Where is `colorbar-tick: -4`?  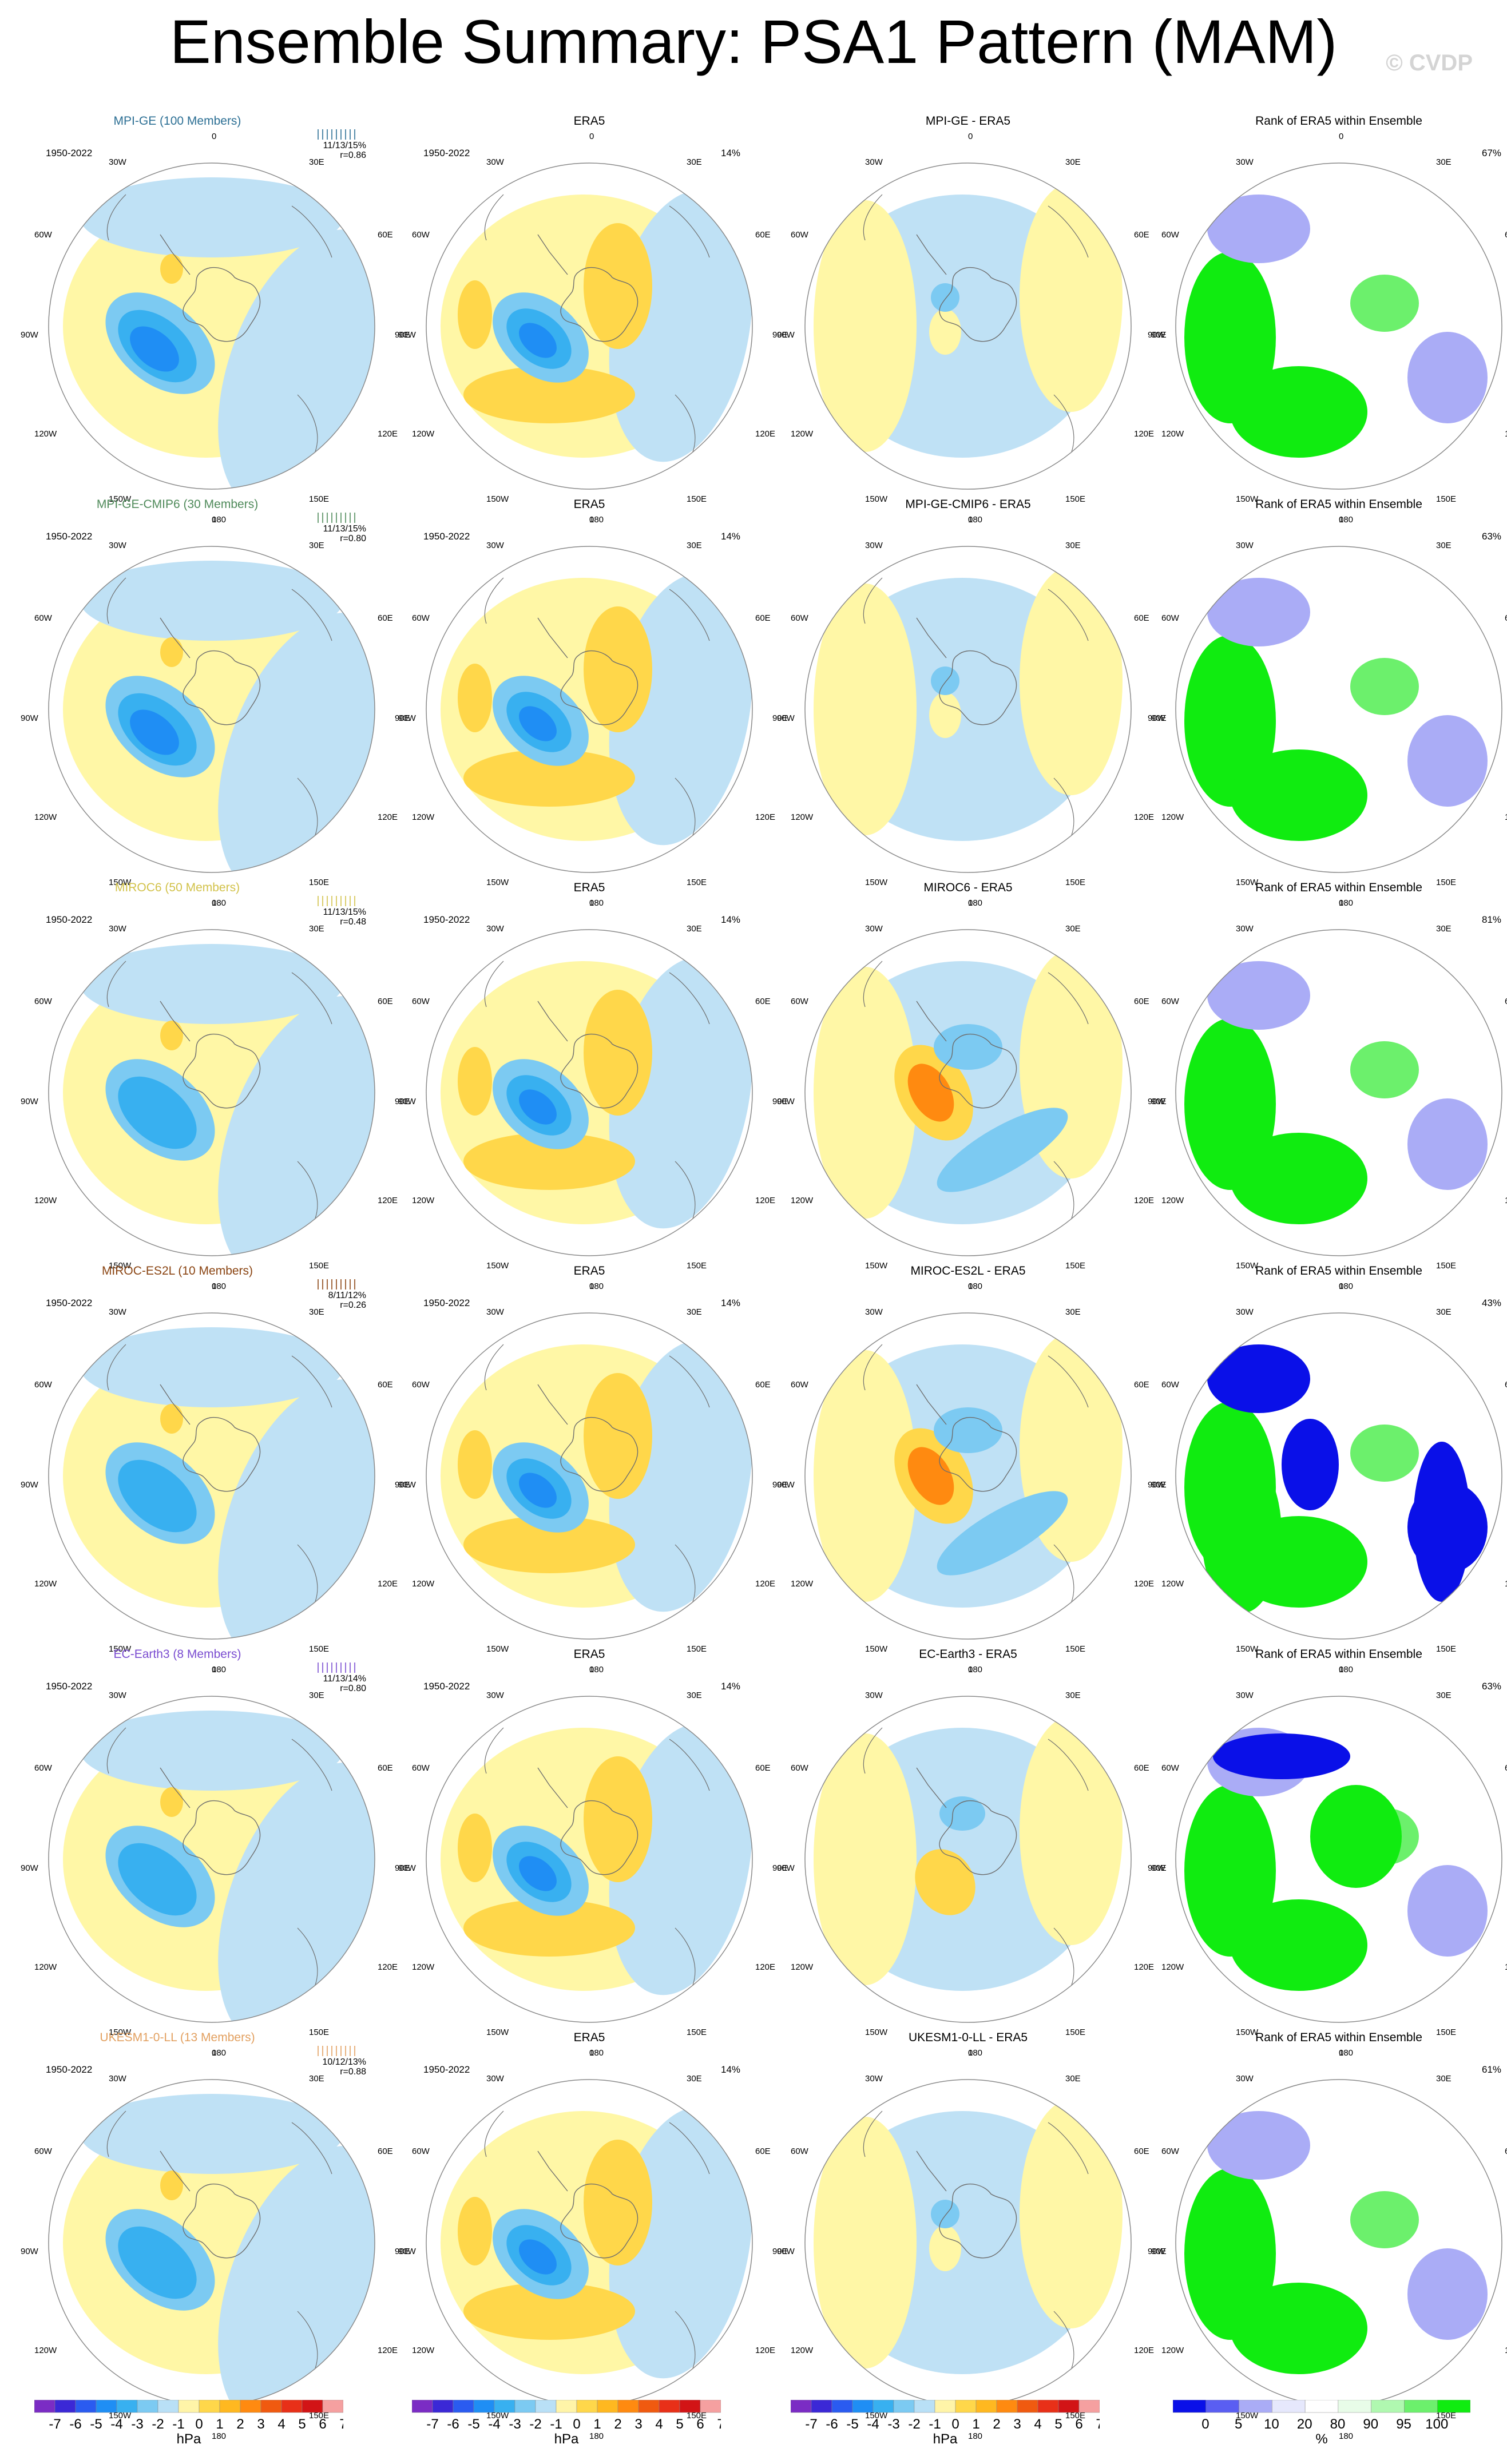
colorbar-tick: -4 is located at coordinates (116, 2424).